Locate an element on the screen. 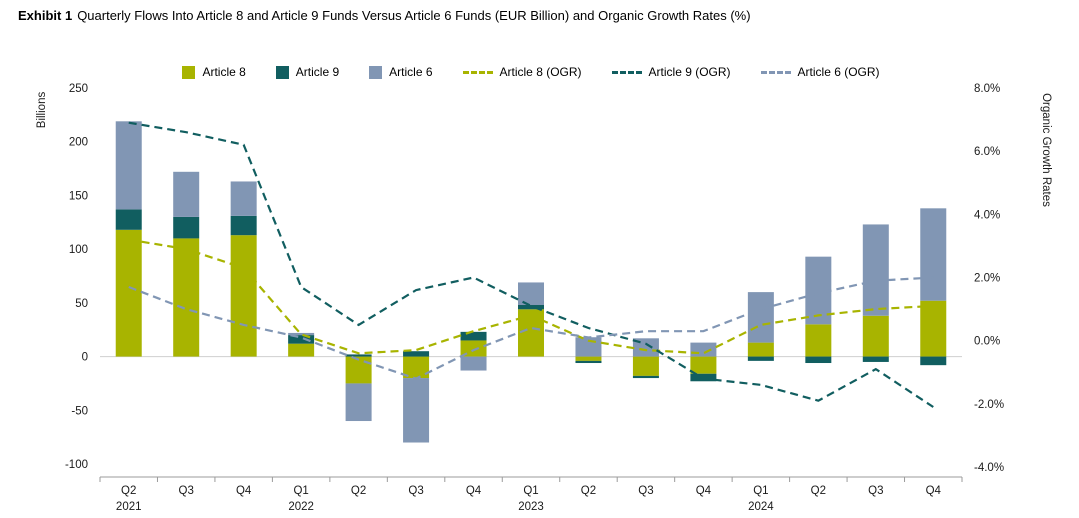 The image size is (1079, 518). bar-segment-article-8-q11 is located at coordinates (760, 349).